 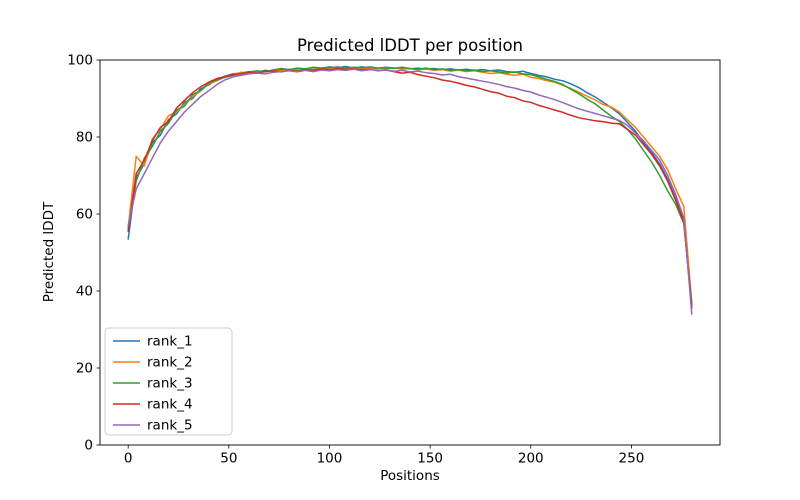 What do you see at coordinates (88, 446) in the screenshot?
I see `y-tick-label: 0` at bounding box center [88, 446].